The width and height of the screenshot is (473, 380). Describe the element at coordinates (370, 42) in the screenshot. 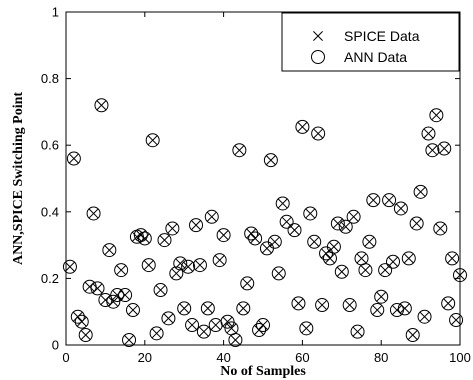

I see `legend-box` at that location.